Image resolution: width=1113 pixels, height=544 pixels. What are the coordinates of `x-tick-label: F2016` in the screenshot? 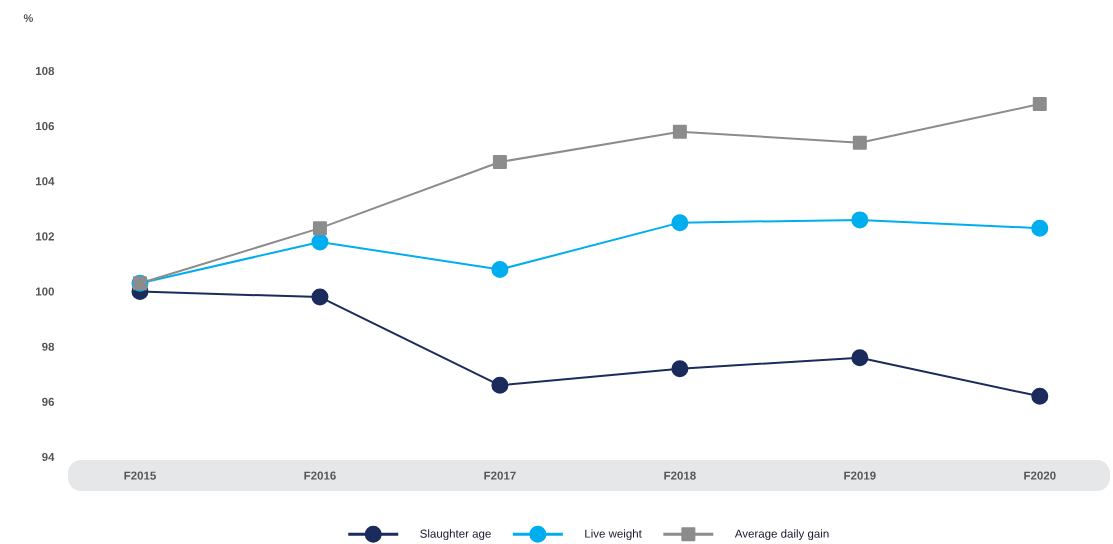 It's located at (320, 475).